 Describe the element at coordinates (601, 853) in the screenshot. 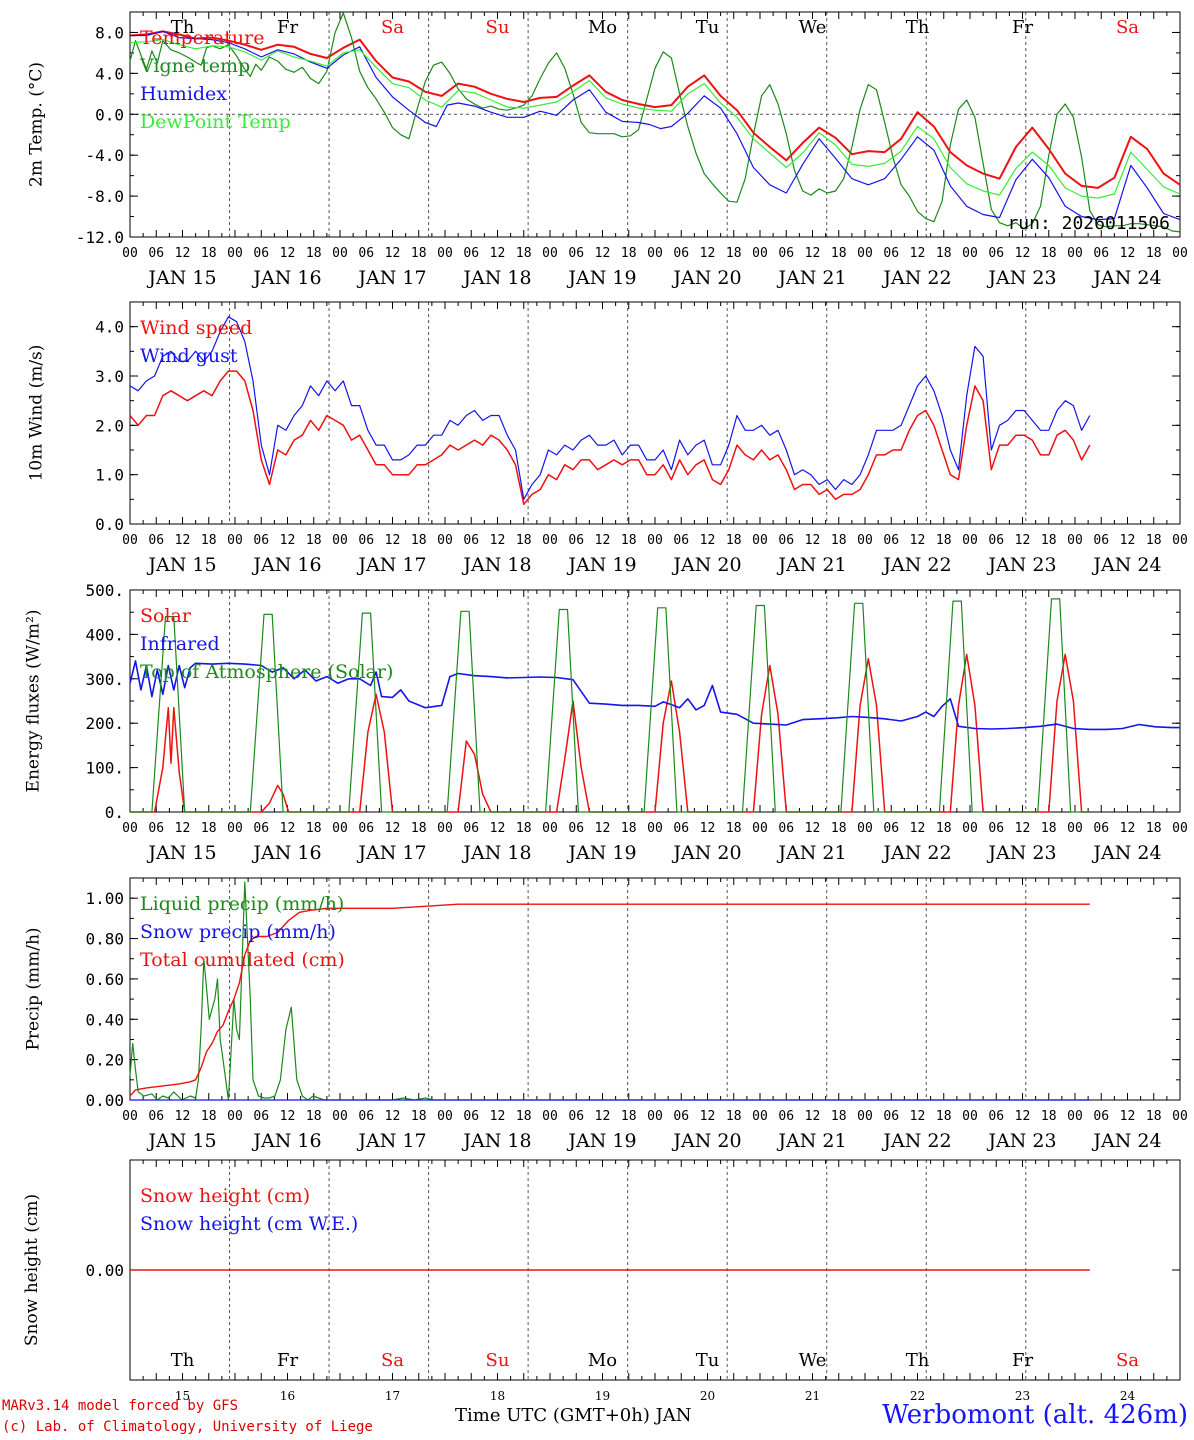

I see `x-date-label: JAN 19` at that location.